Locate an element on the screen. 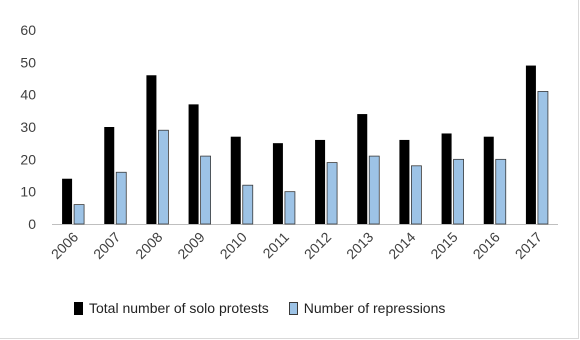  y-tick-label-60: 60 is located at coordinates (28, 30).